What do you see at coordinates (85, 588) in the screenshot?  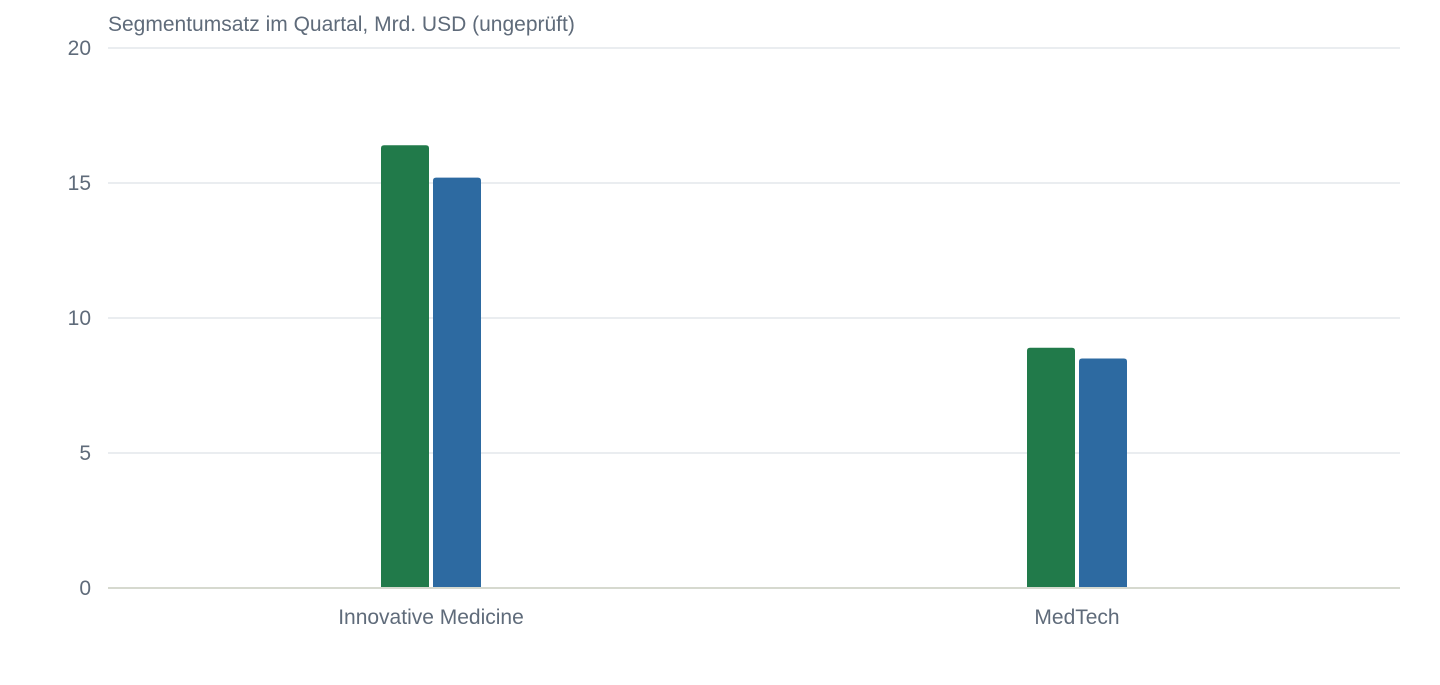 I see `y-tick-label: 0` at bounding box center [85, 588].